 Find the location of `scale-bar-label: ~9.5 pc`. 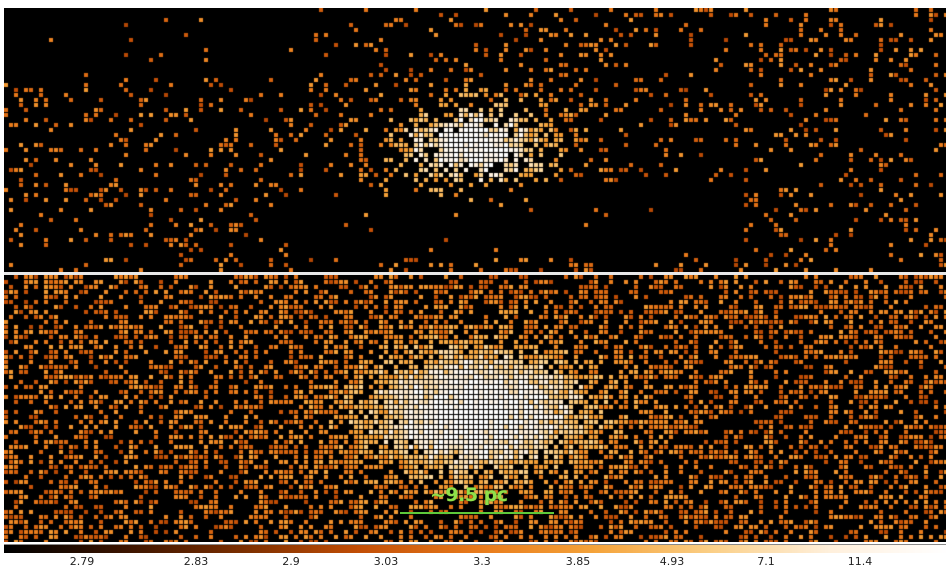

scale-bar-label: ~9.5 pc is located at coordinates (469, 495).